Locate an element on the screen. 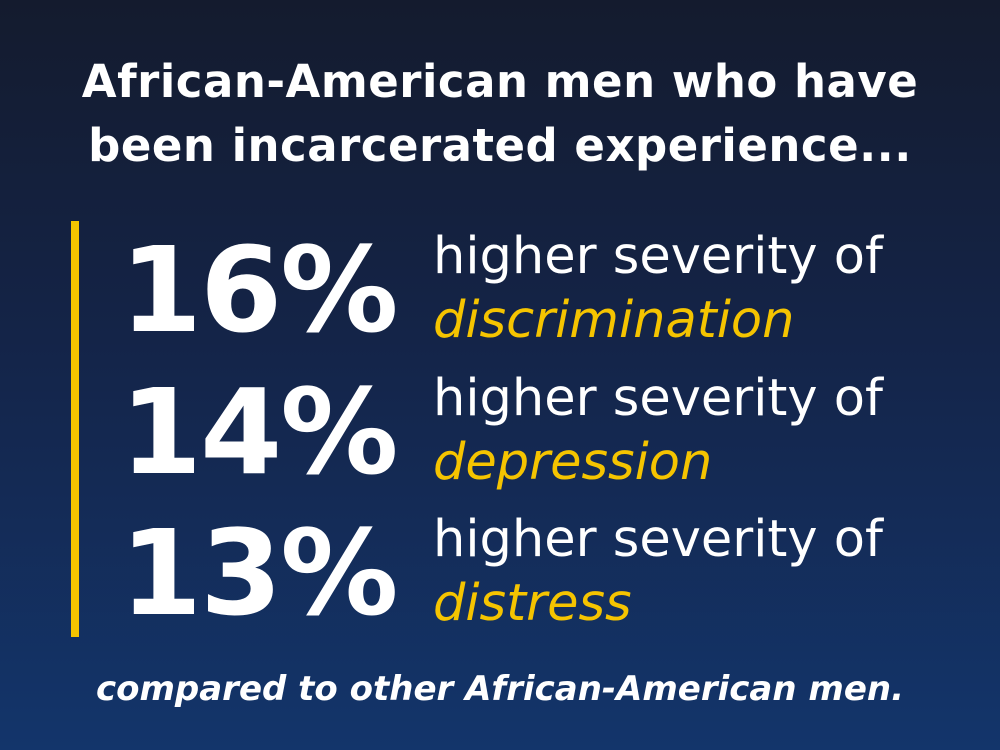 The width and height of the screenshot is (1000, 750). headline-line-1: African-American men who have is located at coordinates (500, 81).